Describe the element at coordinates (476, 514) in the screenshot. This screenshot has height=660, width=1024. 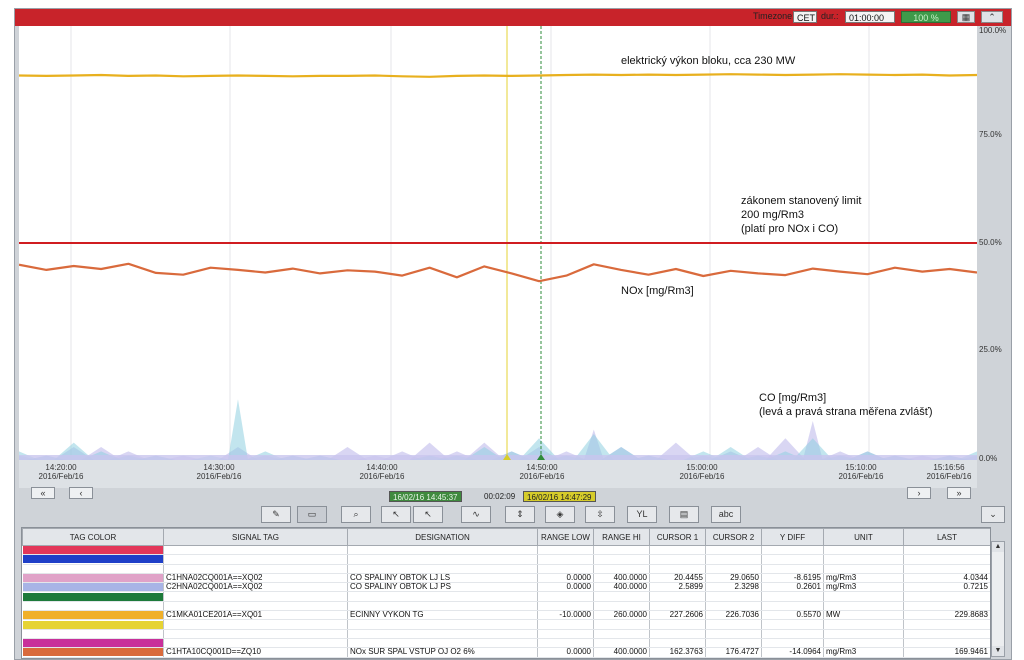
I see `wave-icon: ∿` at that location.